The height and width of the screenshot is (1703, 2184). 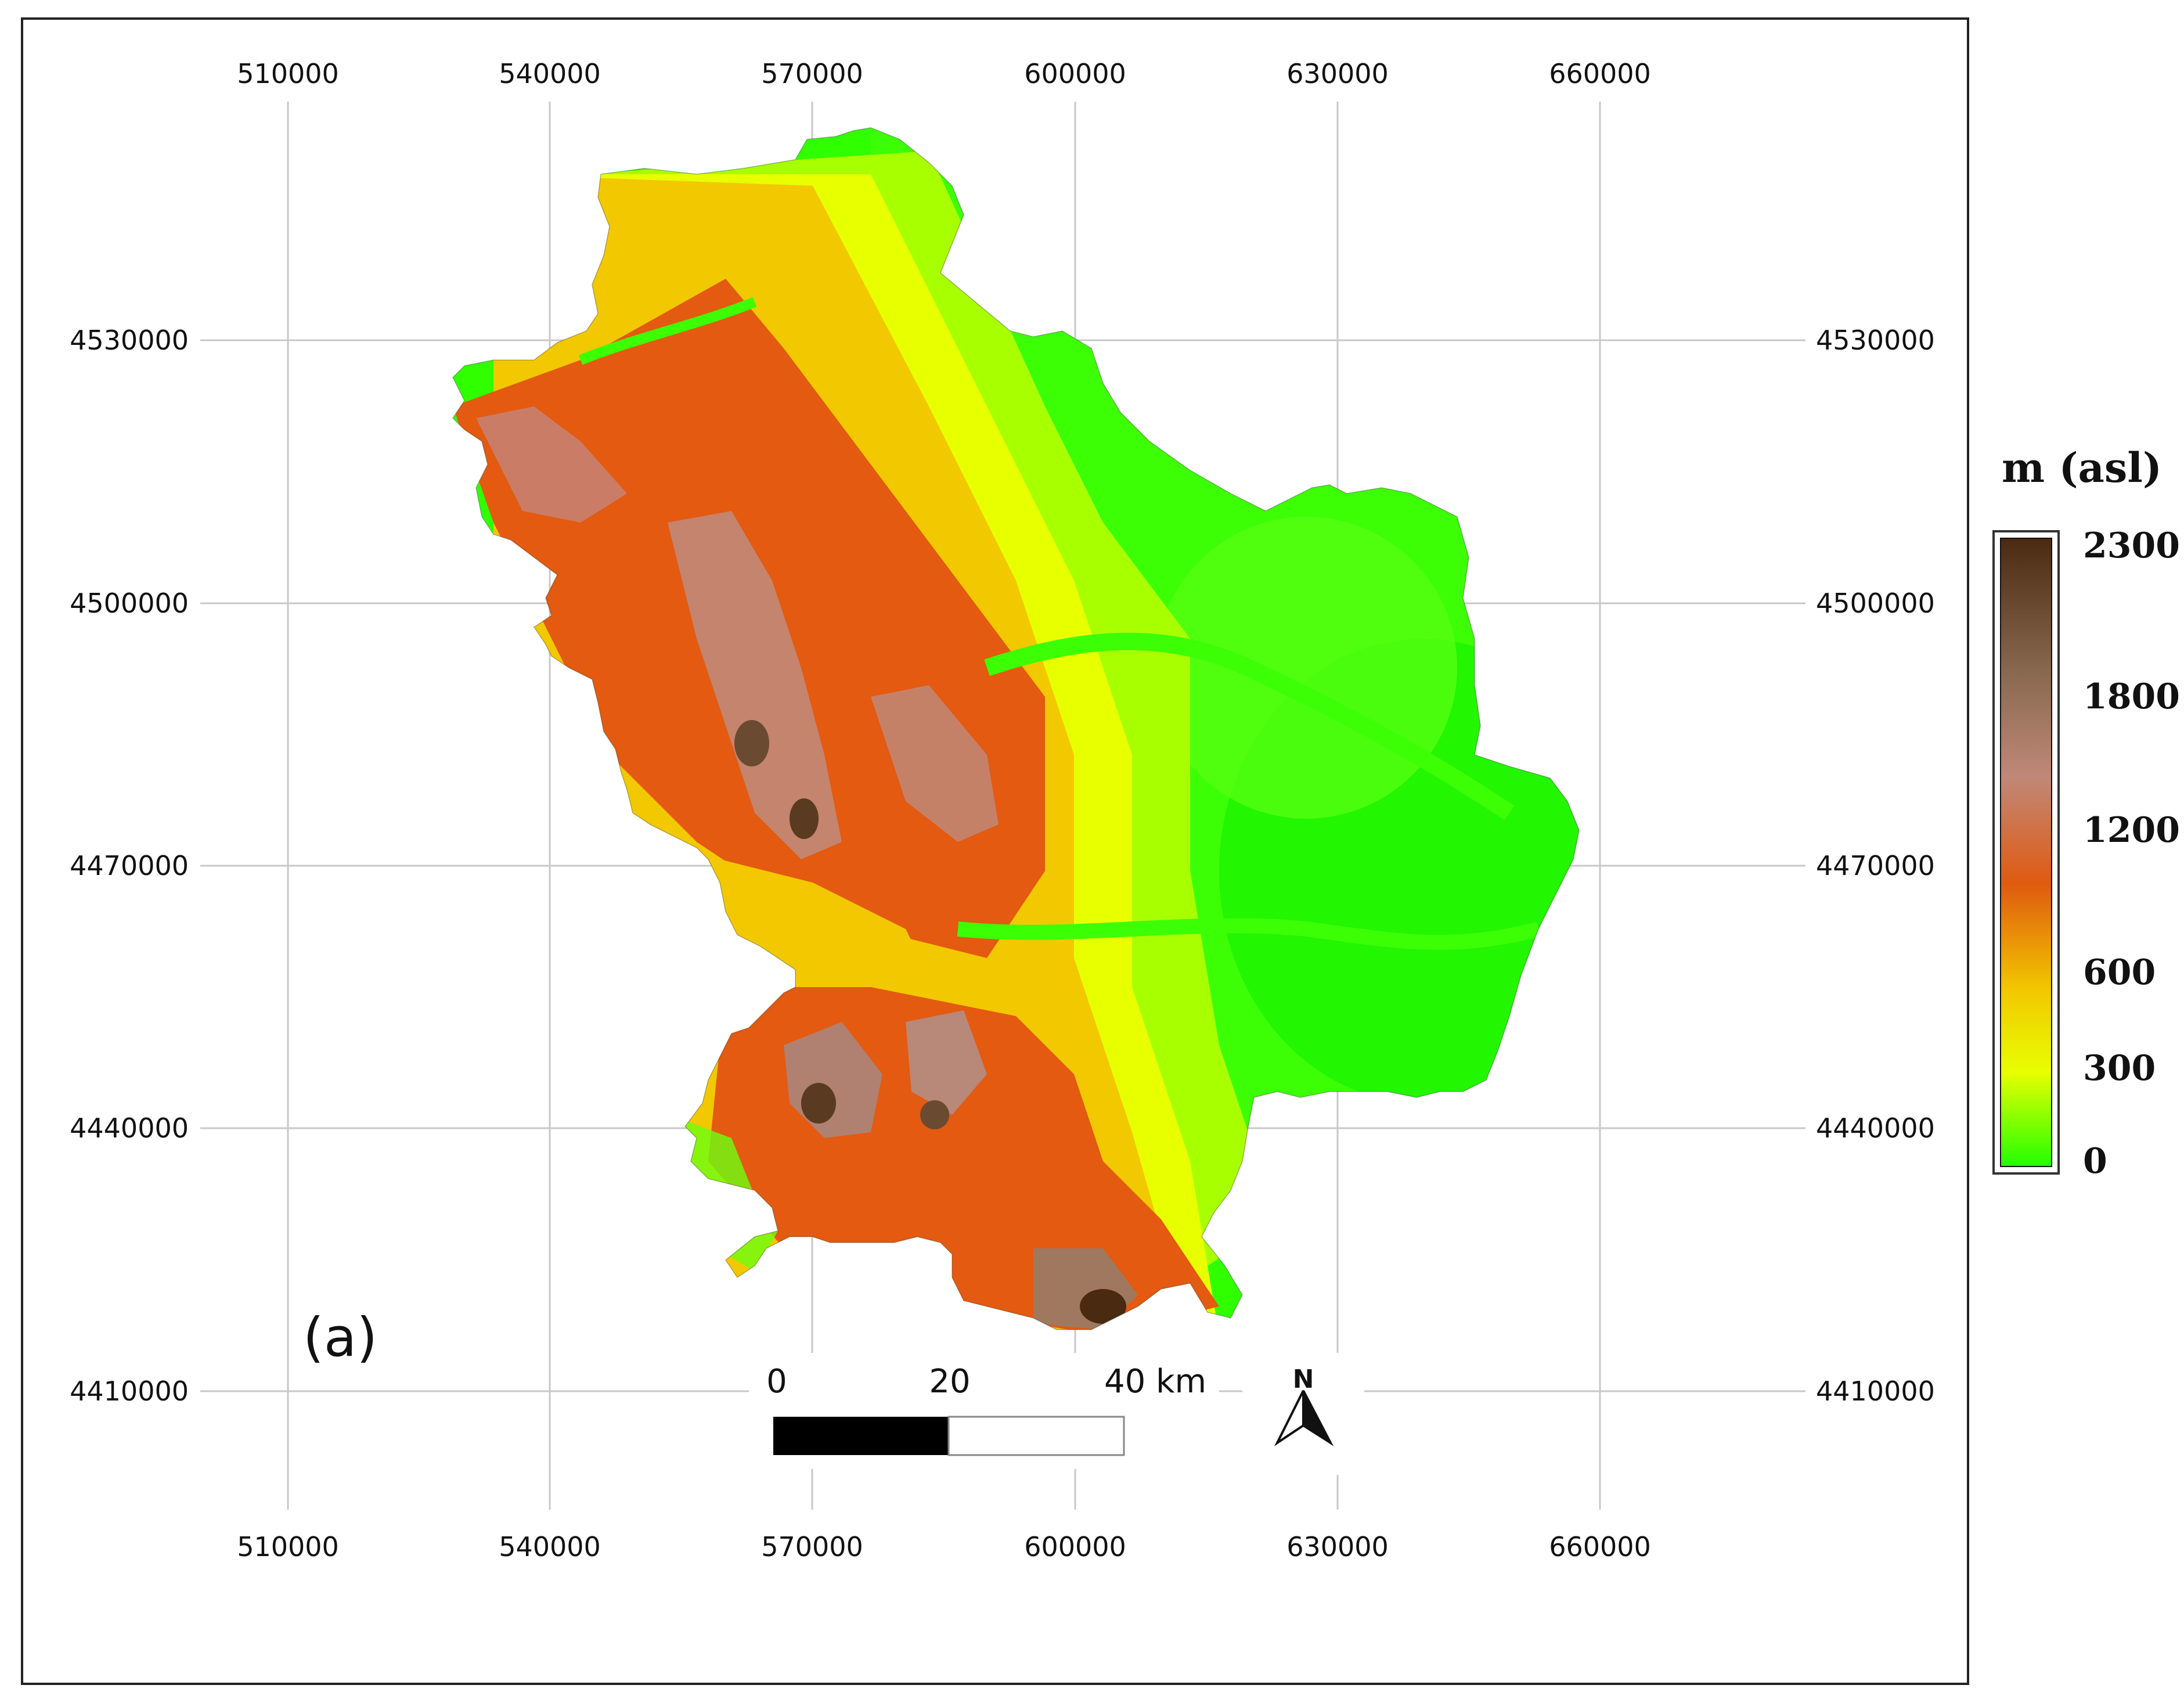 I want to click on y-tick-label-left: 4530000, so click(x=129, y=341).